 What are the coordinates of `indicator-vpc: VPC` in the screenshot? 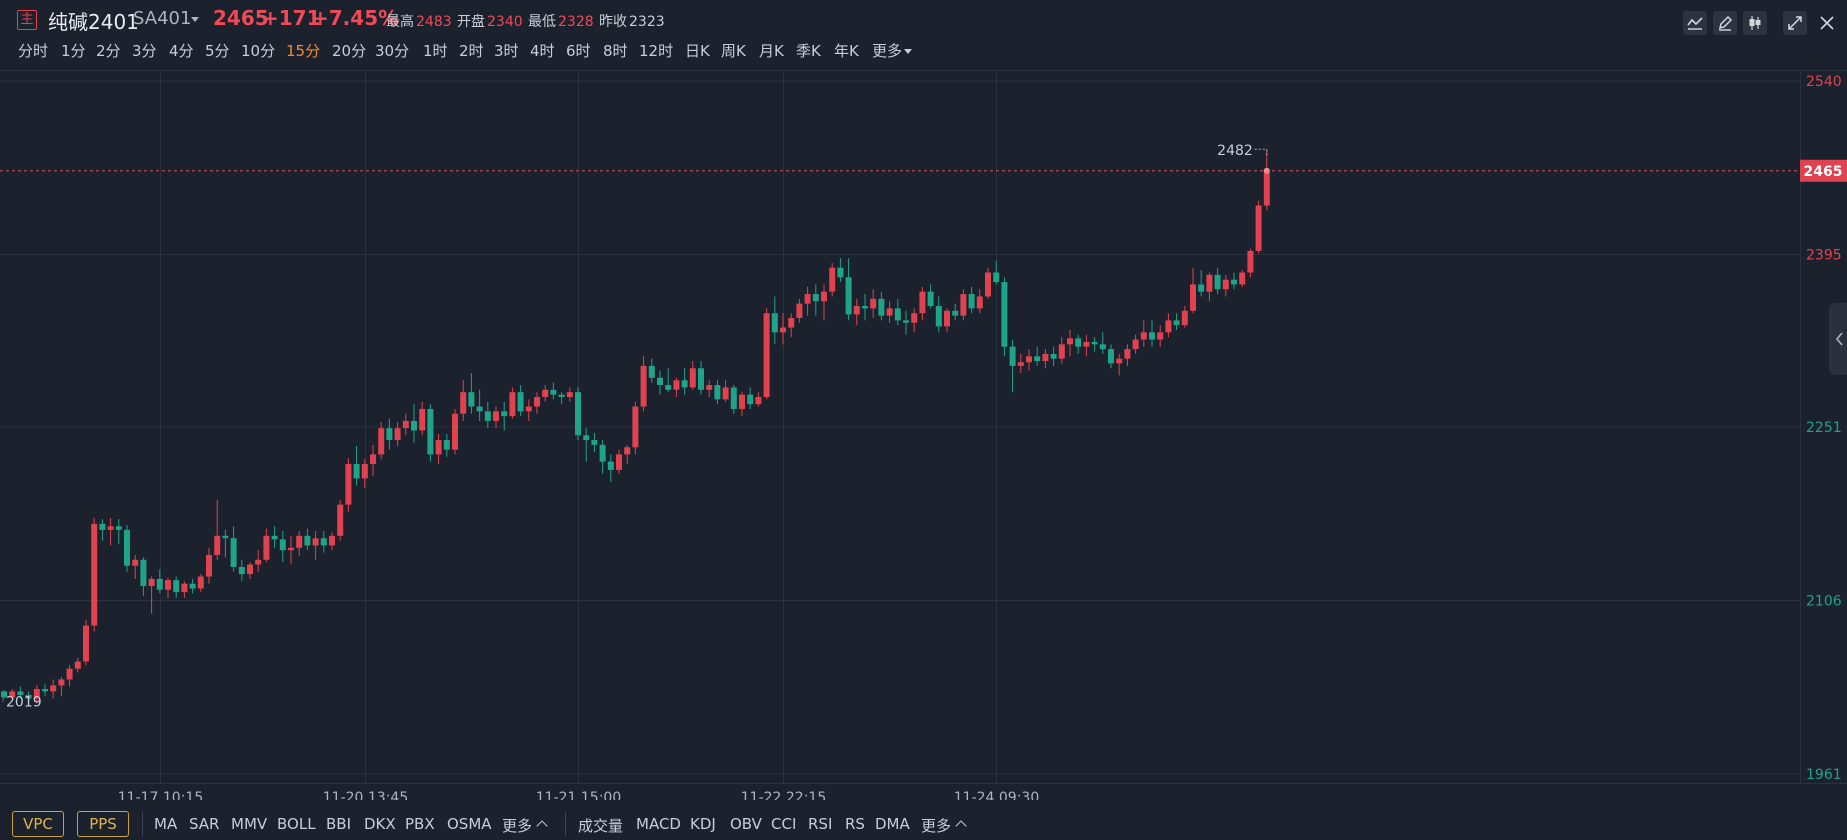 It's located at (38, 824).